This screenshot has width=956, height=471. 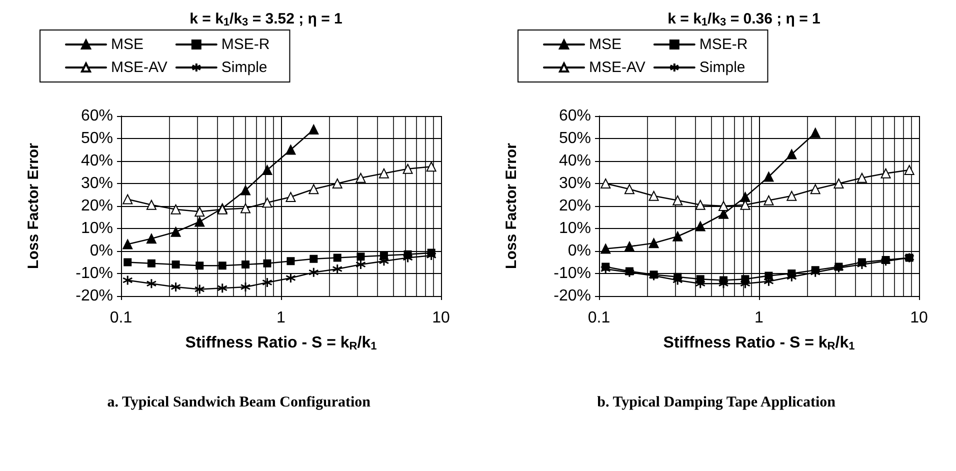 What do you see at coordinates (716, 402) in the screenshot?
I see `text: b. Typical Damping Tape Application` at bounding box center [716, 402].